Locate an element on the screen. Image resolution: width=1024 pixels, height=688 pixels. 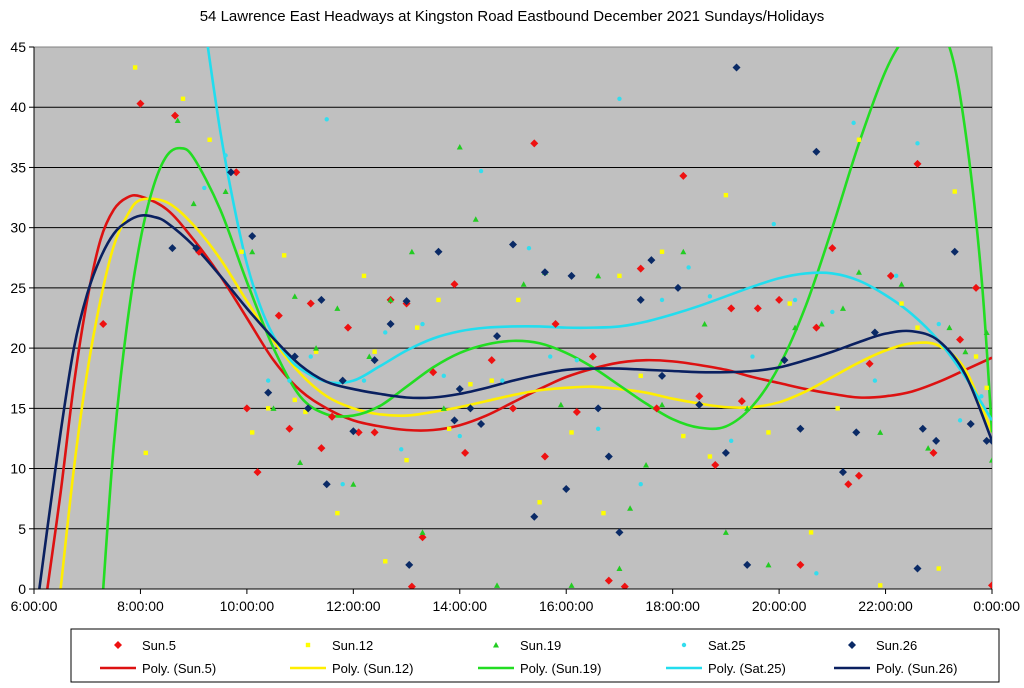
x-tick-label: 6:00:00 is located at coordinates (34, 606).